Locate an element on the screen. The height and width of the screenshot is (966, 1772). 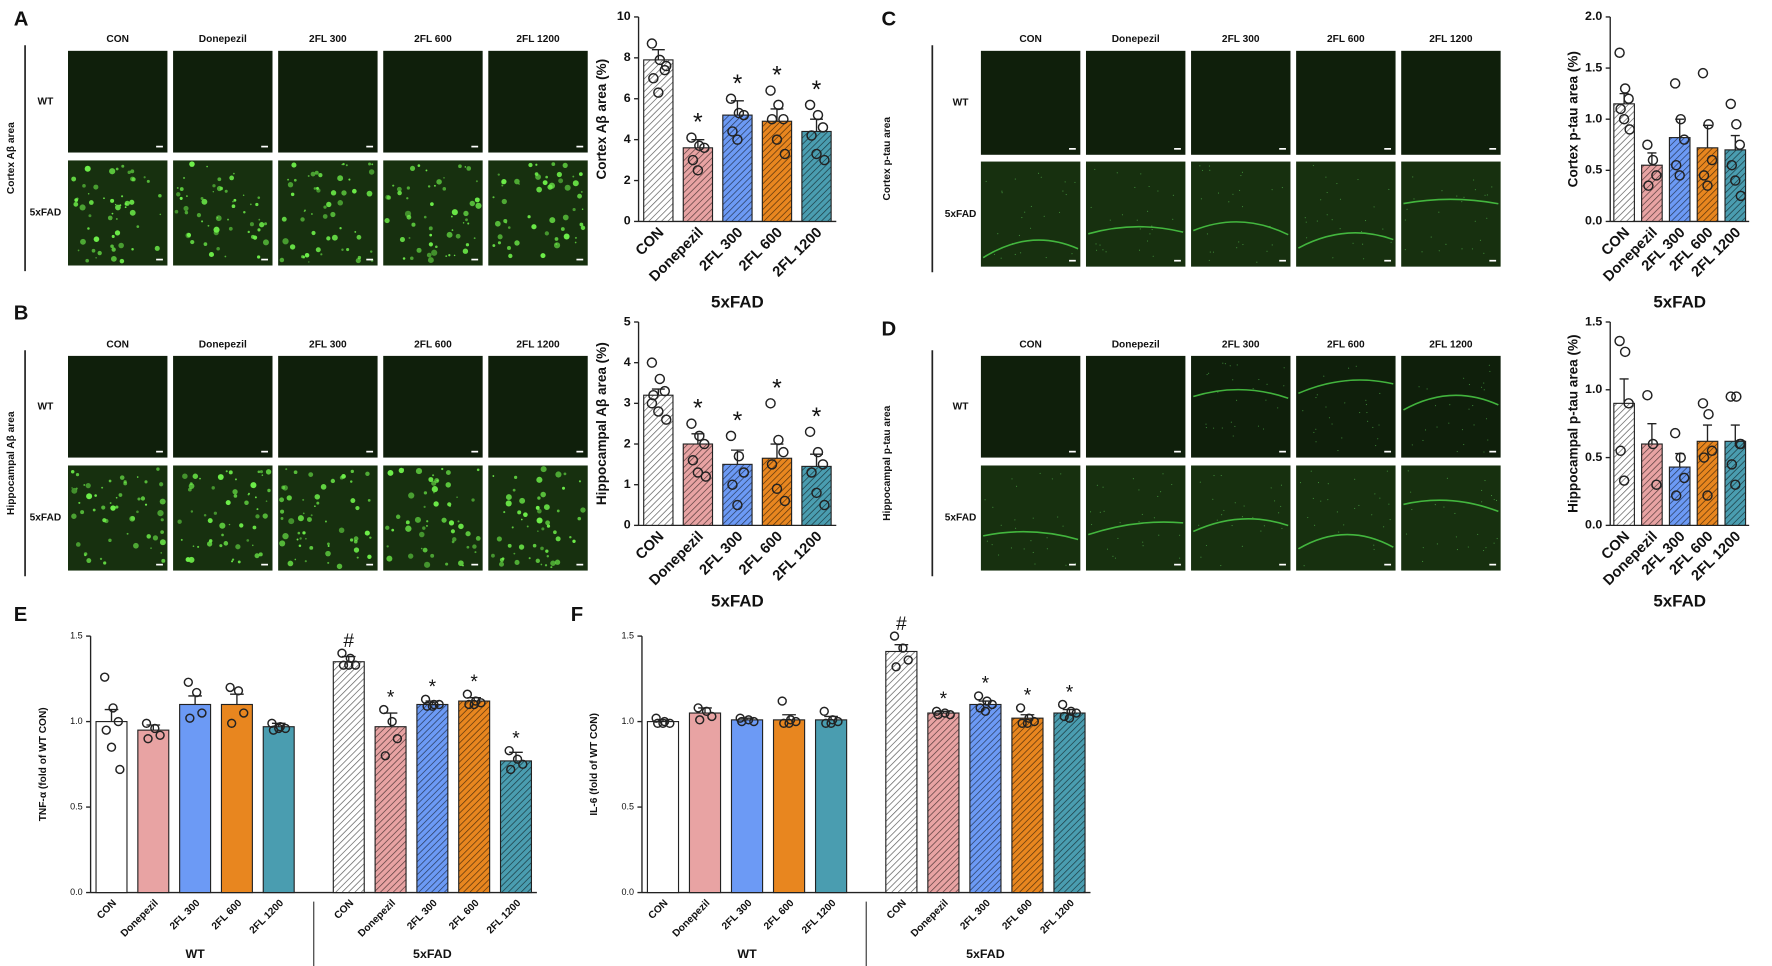
image-row-label: WT is located at coordinates (961, 103).